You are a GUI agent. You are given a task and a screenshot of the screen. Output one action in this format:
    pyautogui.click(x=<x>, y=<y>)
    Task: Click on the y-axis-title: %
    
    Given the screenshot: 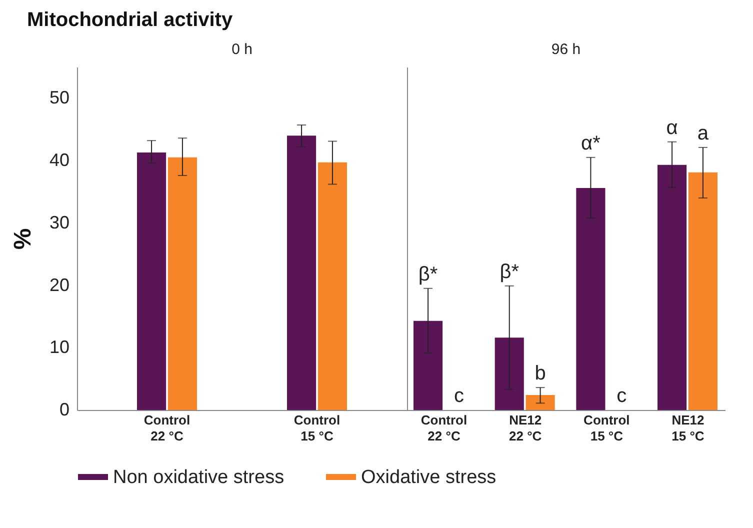 What is the action you would take?
    pyautogui.click(x=22, y=239)
    